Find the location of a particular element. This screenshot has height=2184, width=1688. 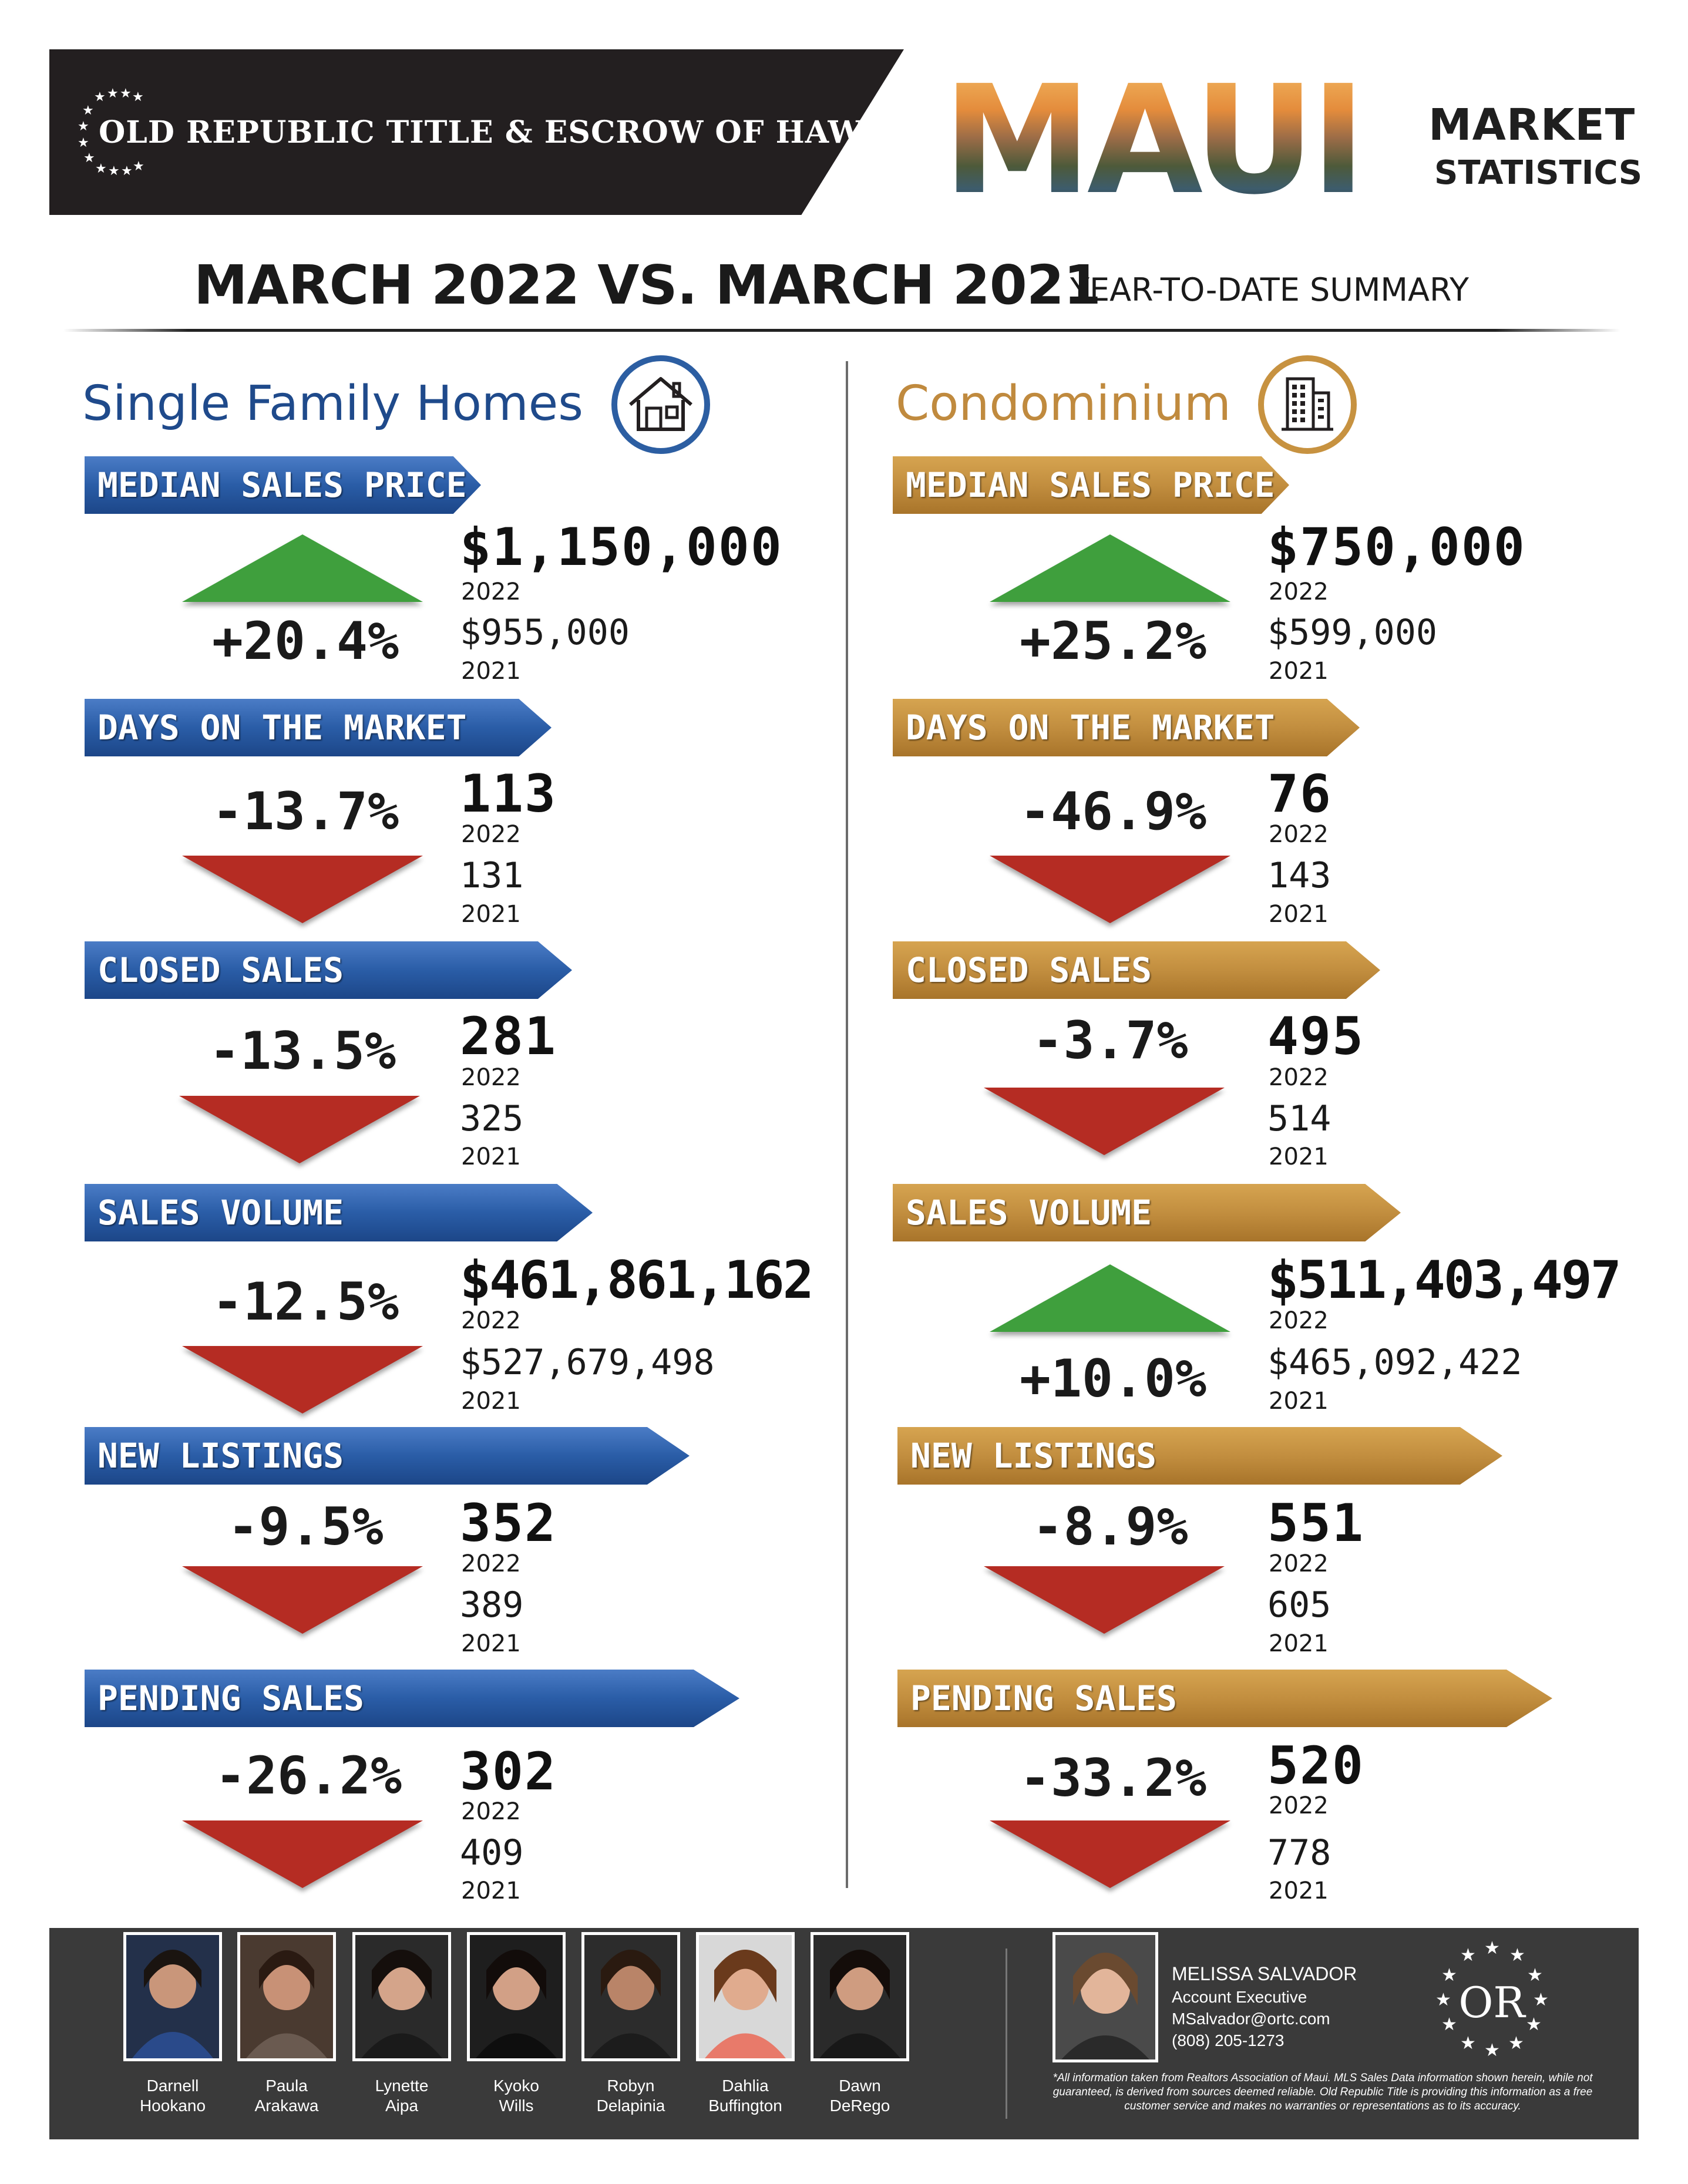

executive-photo is located at coordinates (1105, 1997).